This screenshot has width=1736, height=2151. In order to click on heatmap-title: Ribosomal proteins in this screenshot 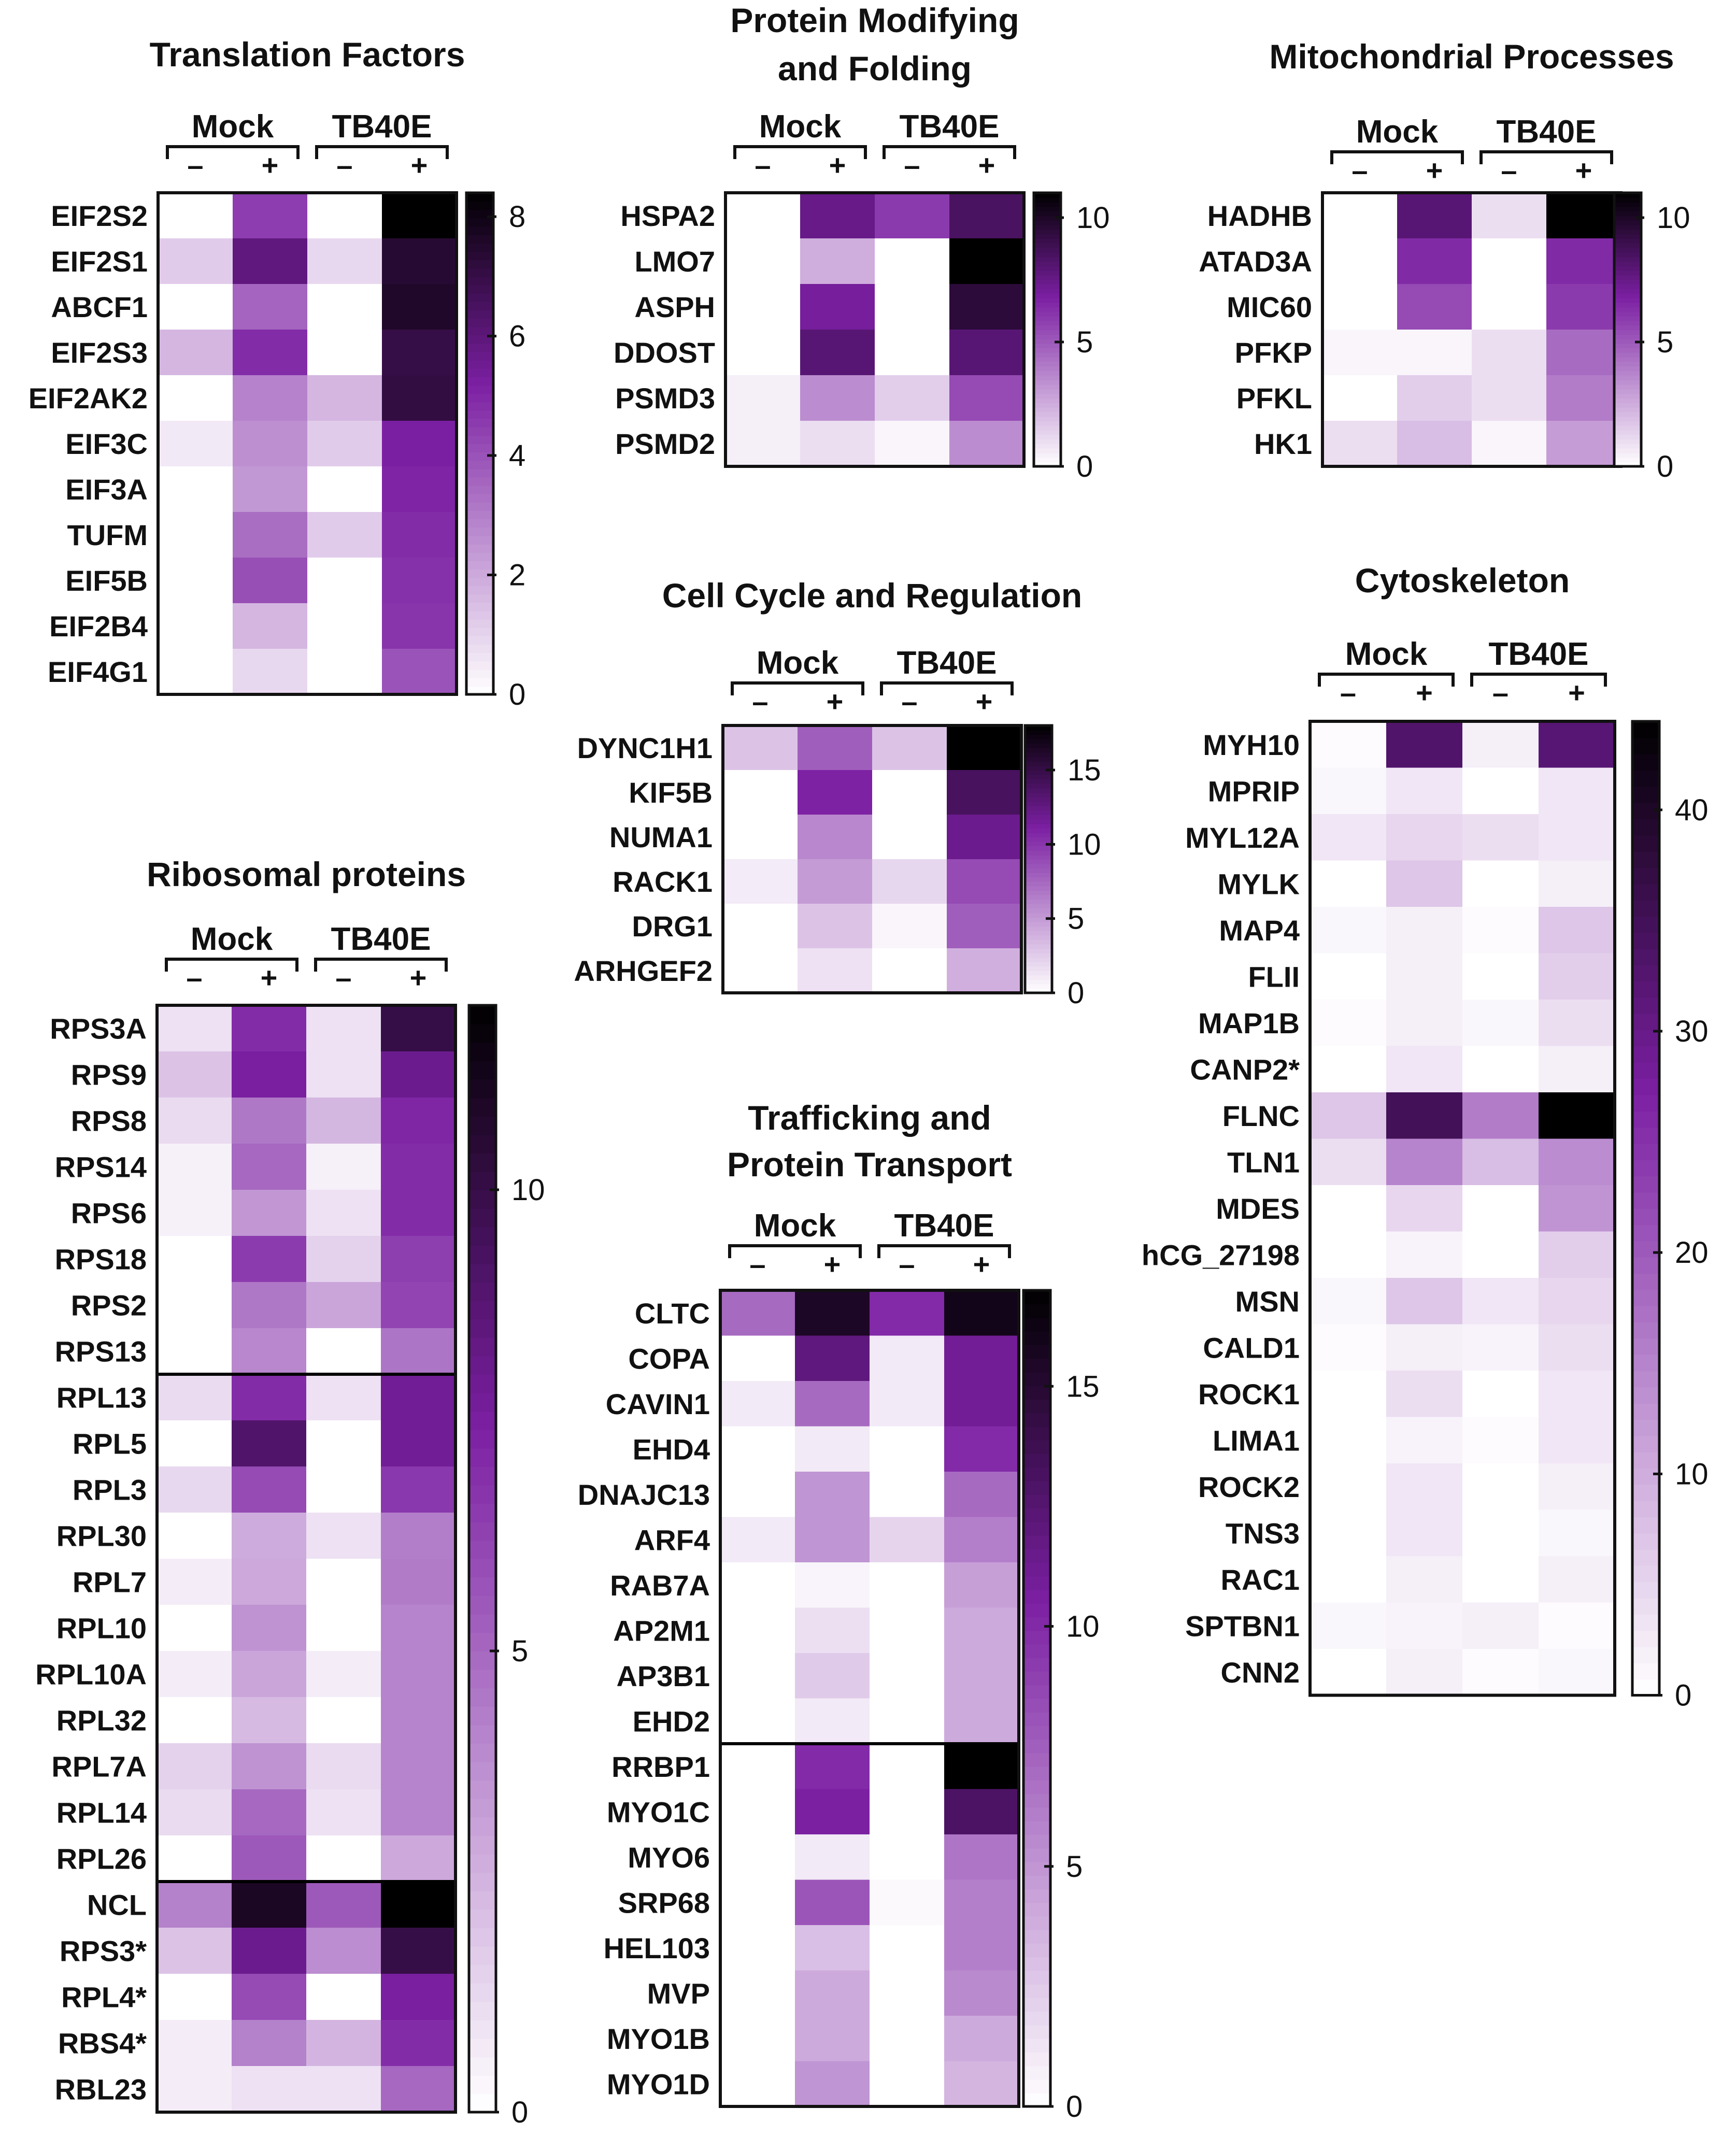, I will do `click(306, 874)`.